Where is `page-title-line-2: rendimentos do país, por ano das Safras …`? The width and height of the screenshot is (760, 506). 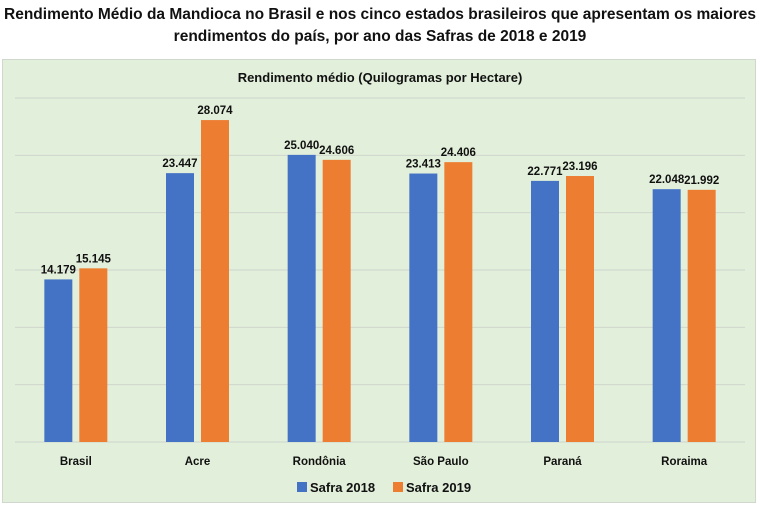 page-title-line-2: rendimentos do país, por ano das Safras … is located at coordinates (380, 36).